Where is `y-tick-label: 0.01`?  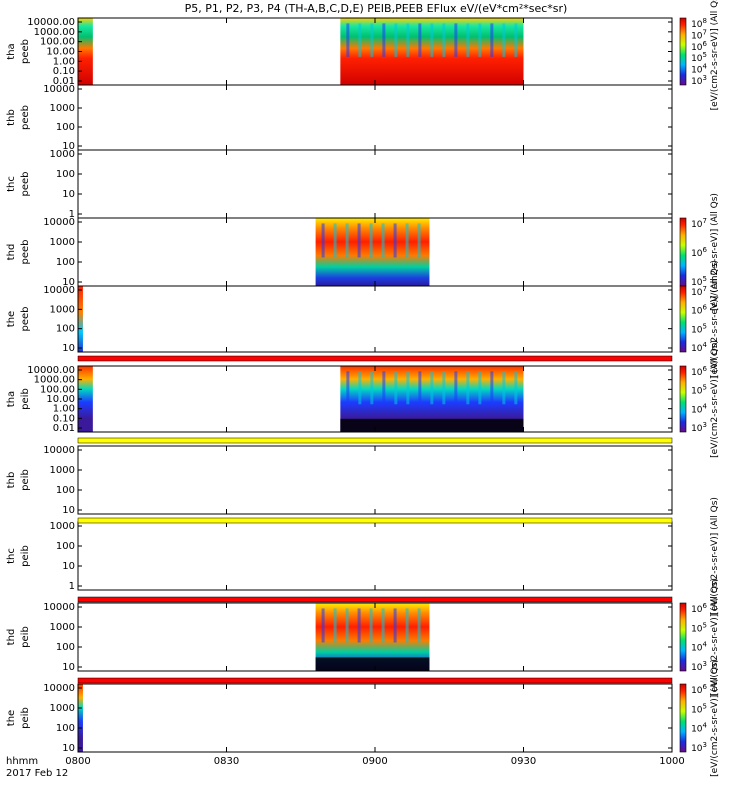 y-tick-label: 0.01 is located at coordinates (64, 81).